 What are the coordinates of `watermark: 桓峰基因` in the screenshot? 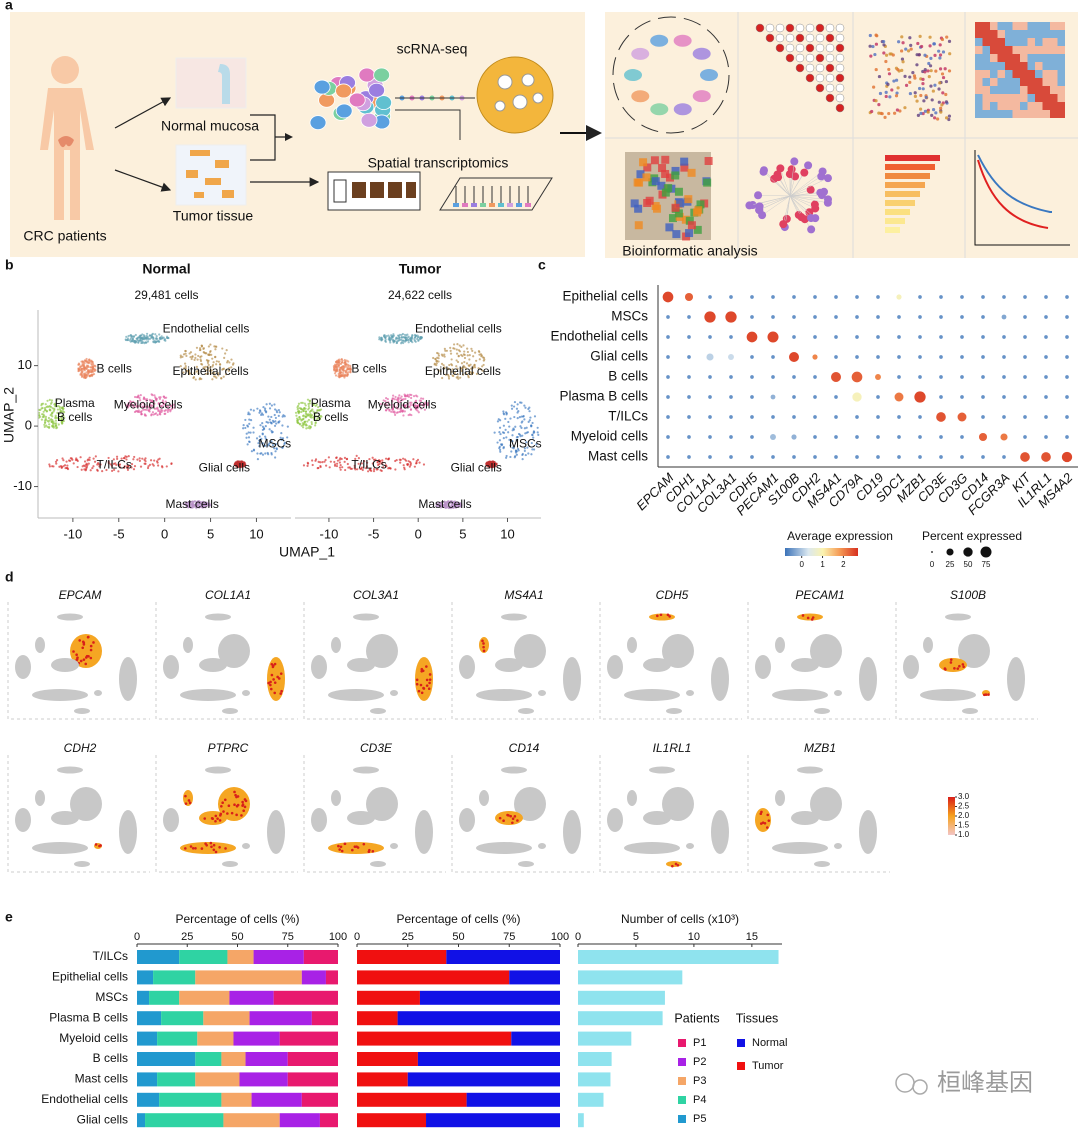 It's located at (985, 1082).